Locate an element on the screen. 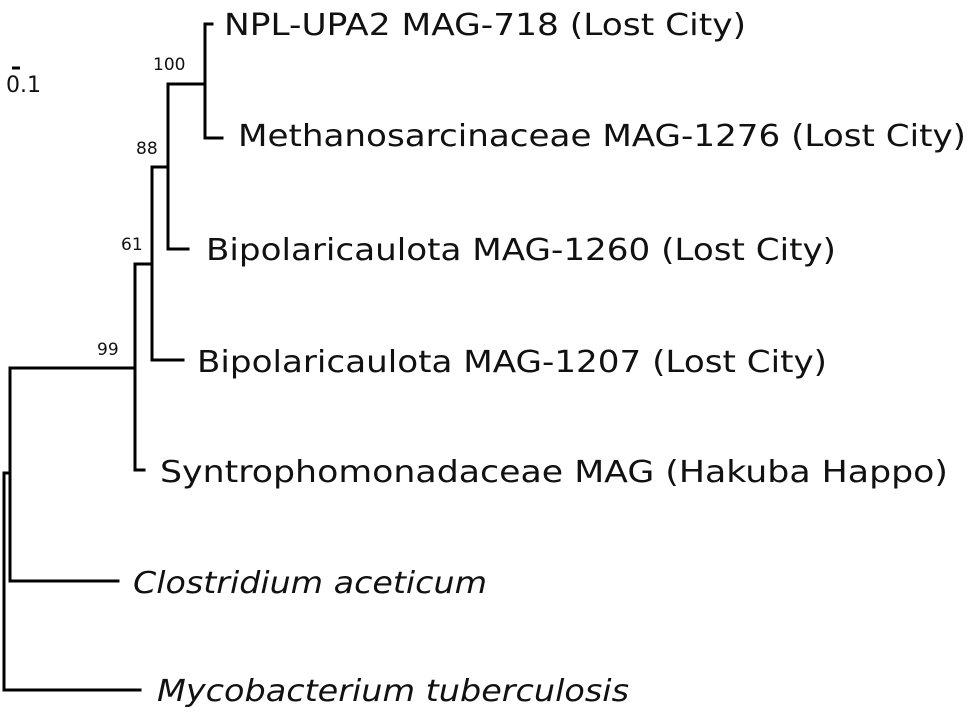 The width and height of the screenshot is (971, 715). support-value-88: 88 is located at coordinates (147, 149).